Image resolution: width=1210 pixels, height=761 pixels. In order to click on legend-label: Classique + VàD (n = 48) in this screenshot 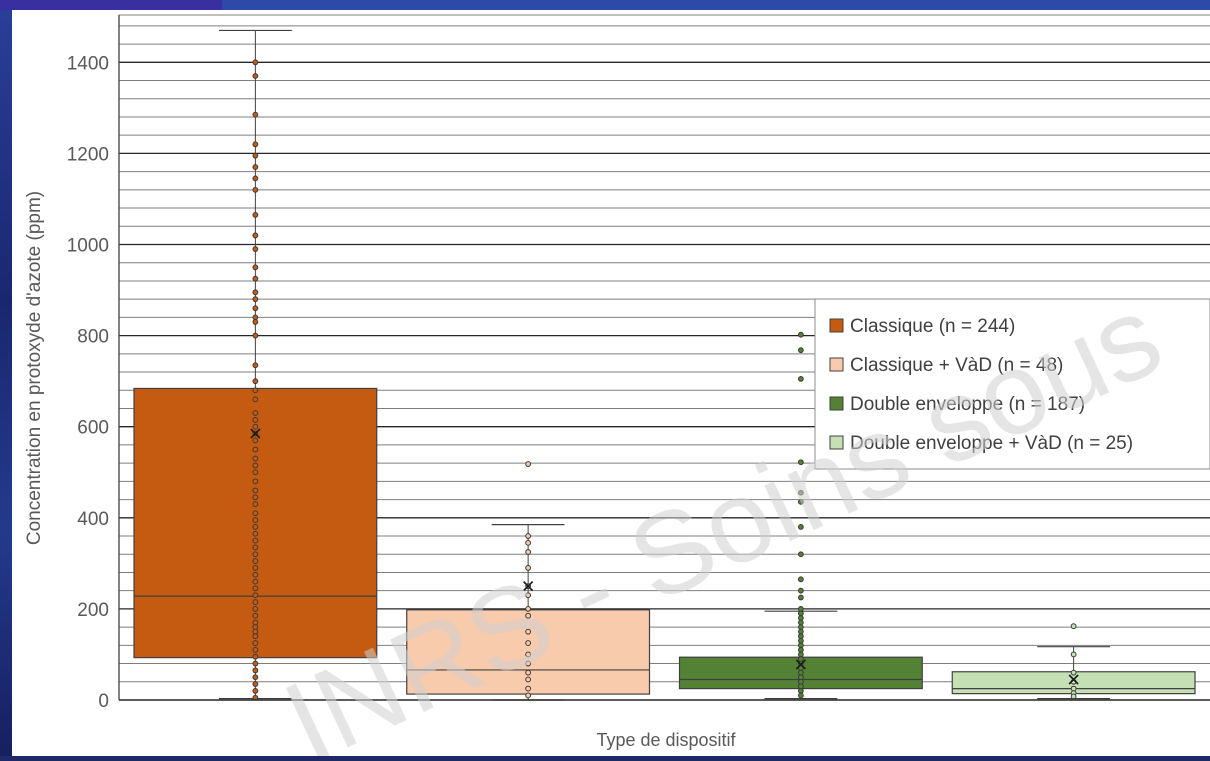, I will do `click(956, 365)`.